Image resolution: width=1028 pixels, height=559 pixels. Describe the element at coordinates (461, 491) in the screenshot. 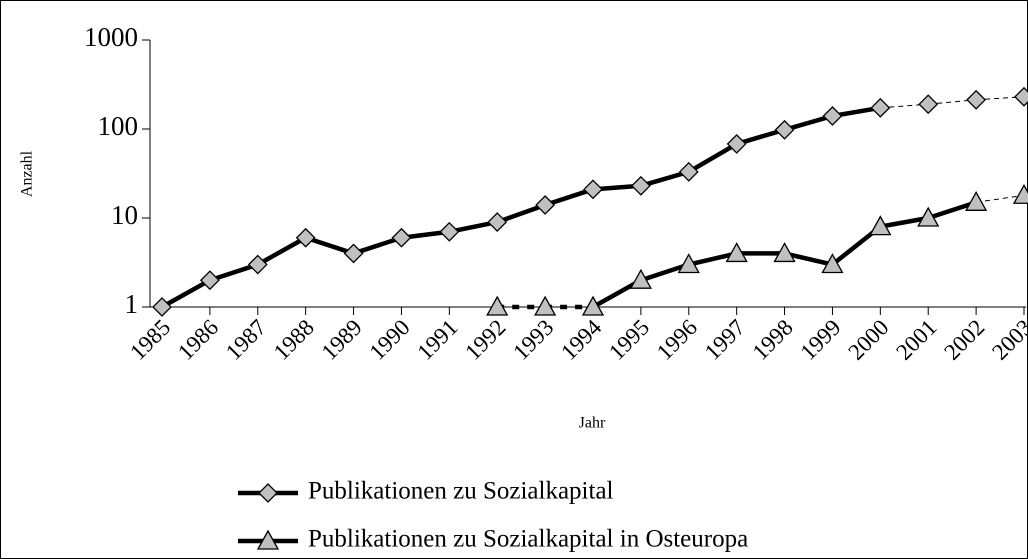

I see `legend-label: Publikationen zu Sozialkapital` at that location.